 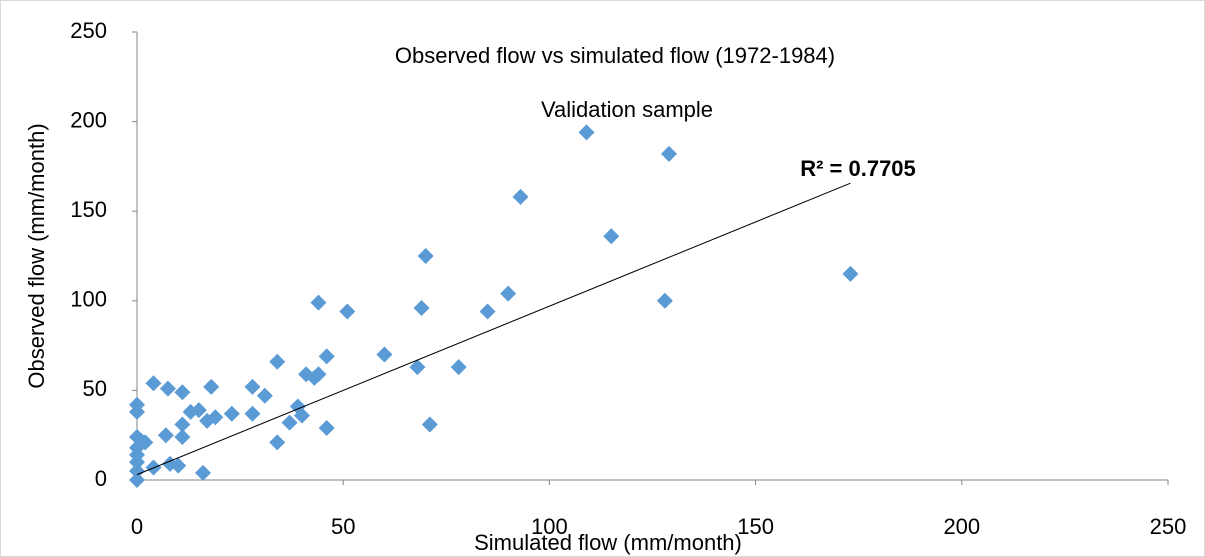 What do you see at coordinates (137, 526) in the screenshot?
I see `x-tick-label: 0` at bounding box center [137, 526].